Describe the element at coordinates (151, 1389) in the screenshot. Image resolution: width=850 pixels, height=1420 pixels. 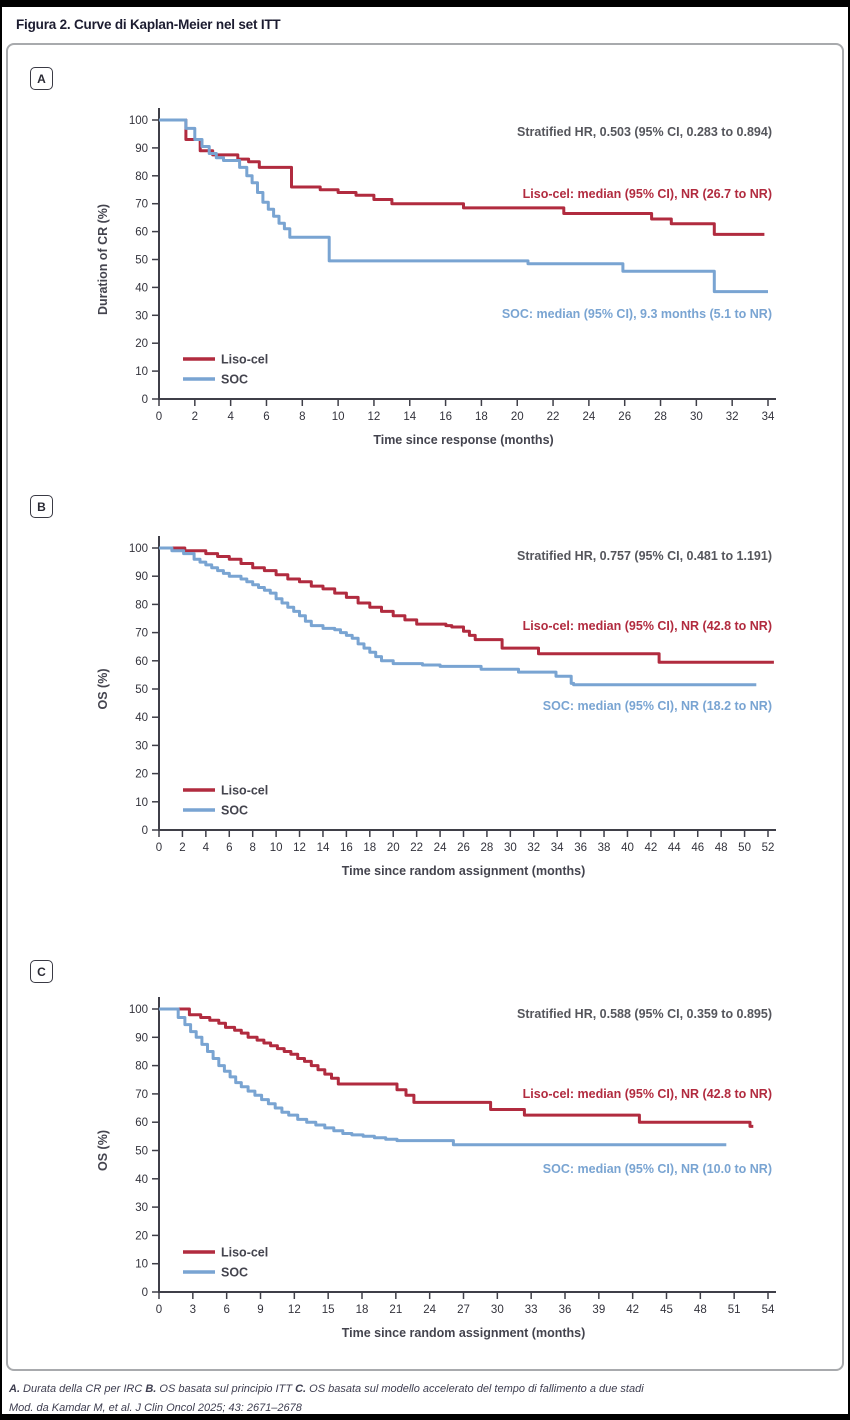
I see `footer-panel-letter: B.` at that location.